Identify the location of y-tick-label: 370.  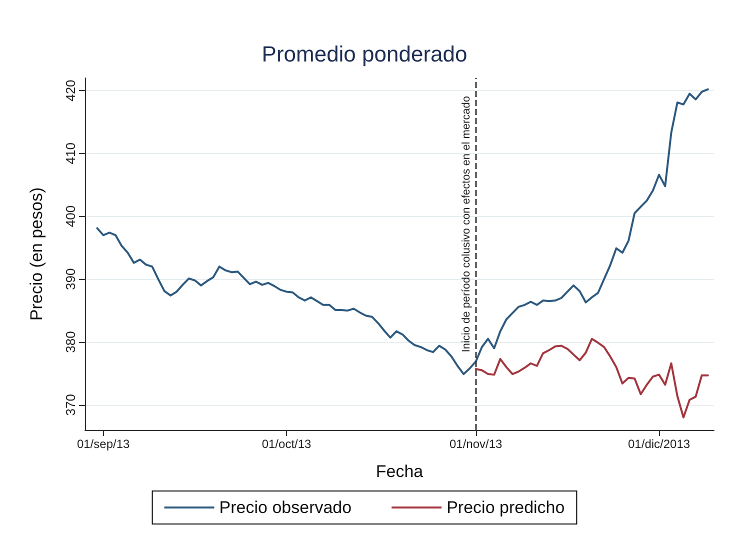
(70, 405).